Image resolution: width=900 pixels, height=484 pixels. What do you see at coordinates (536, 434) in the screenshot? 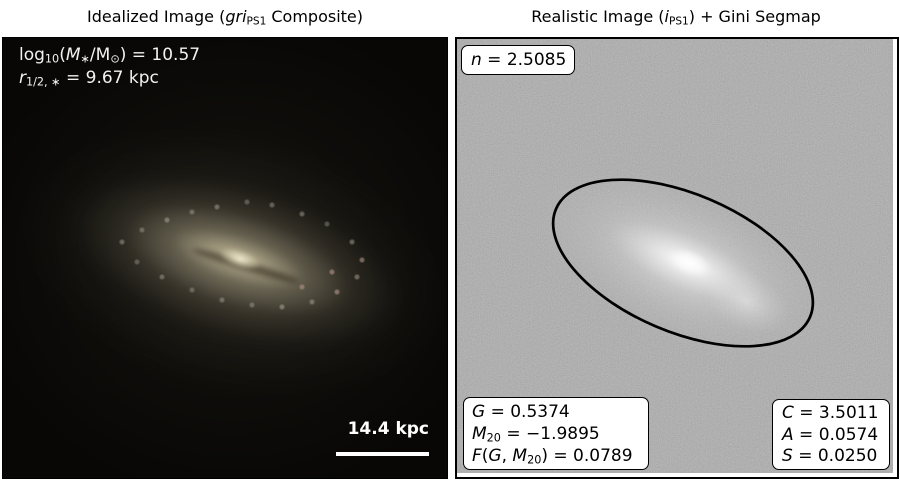
I see `m20-value: M20 = −1.9895` at bounding box center [536, 434].